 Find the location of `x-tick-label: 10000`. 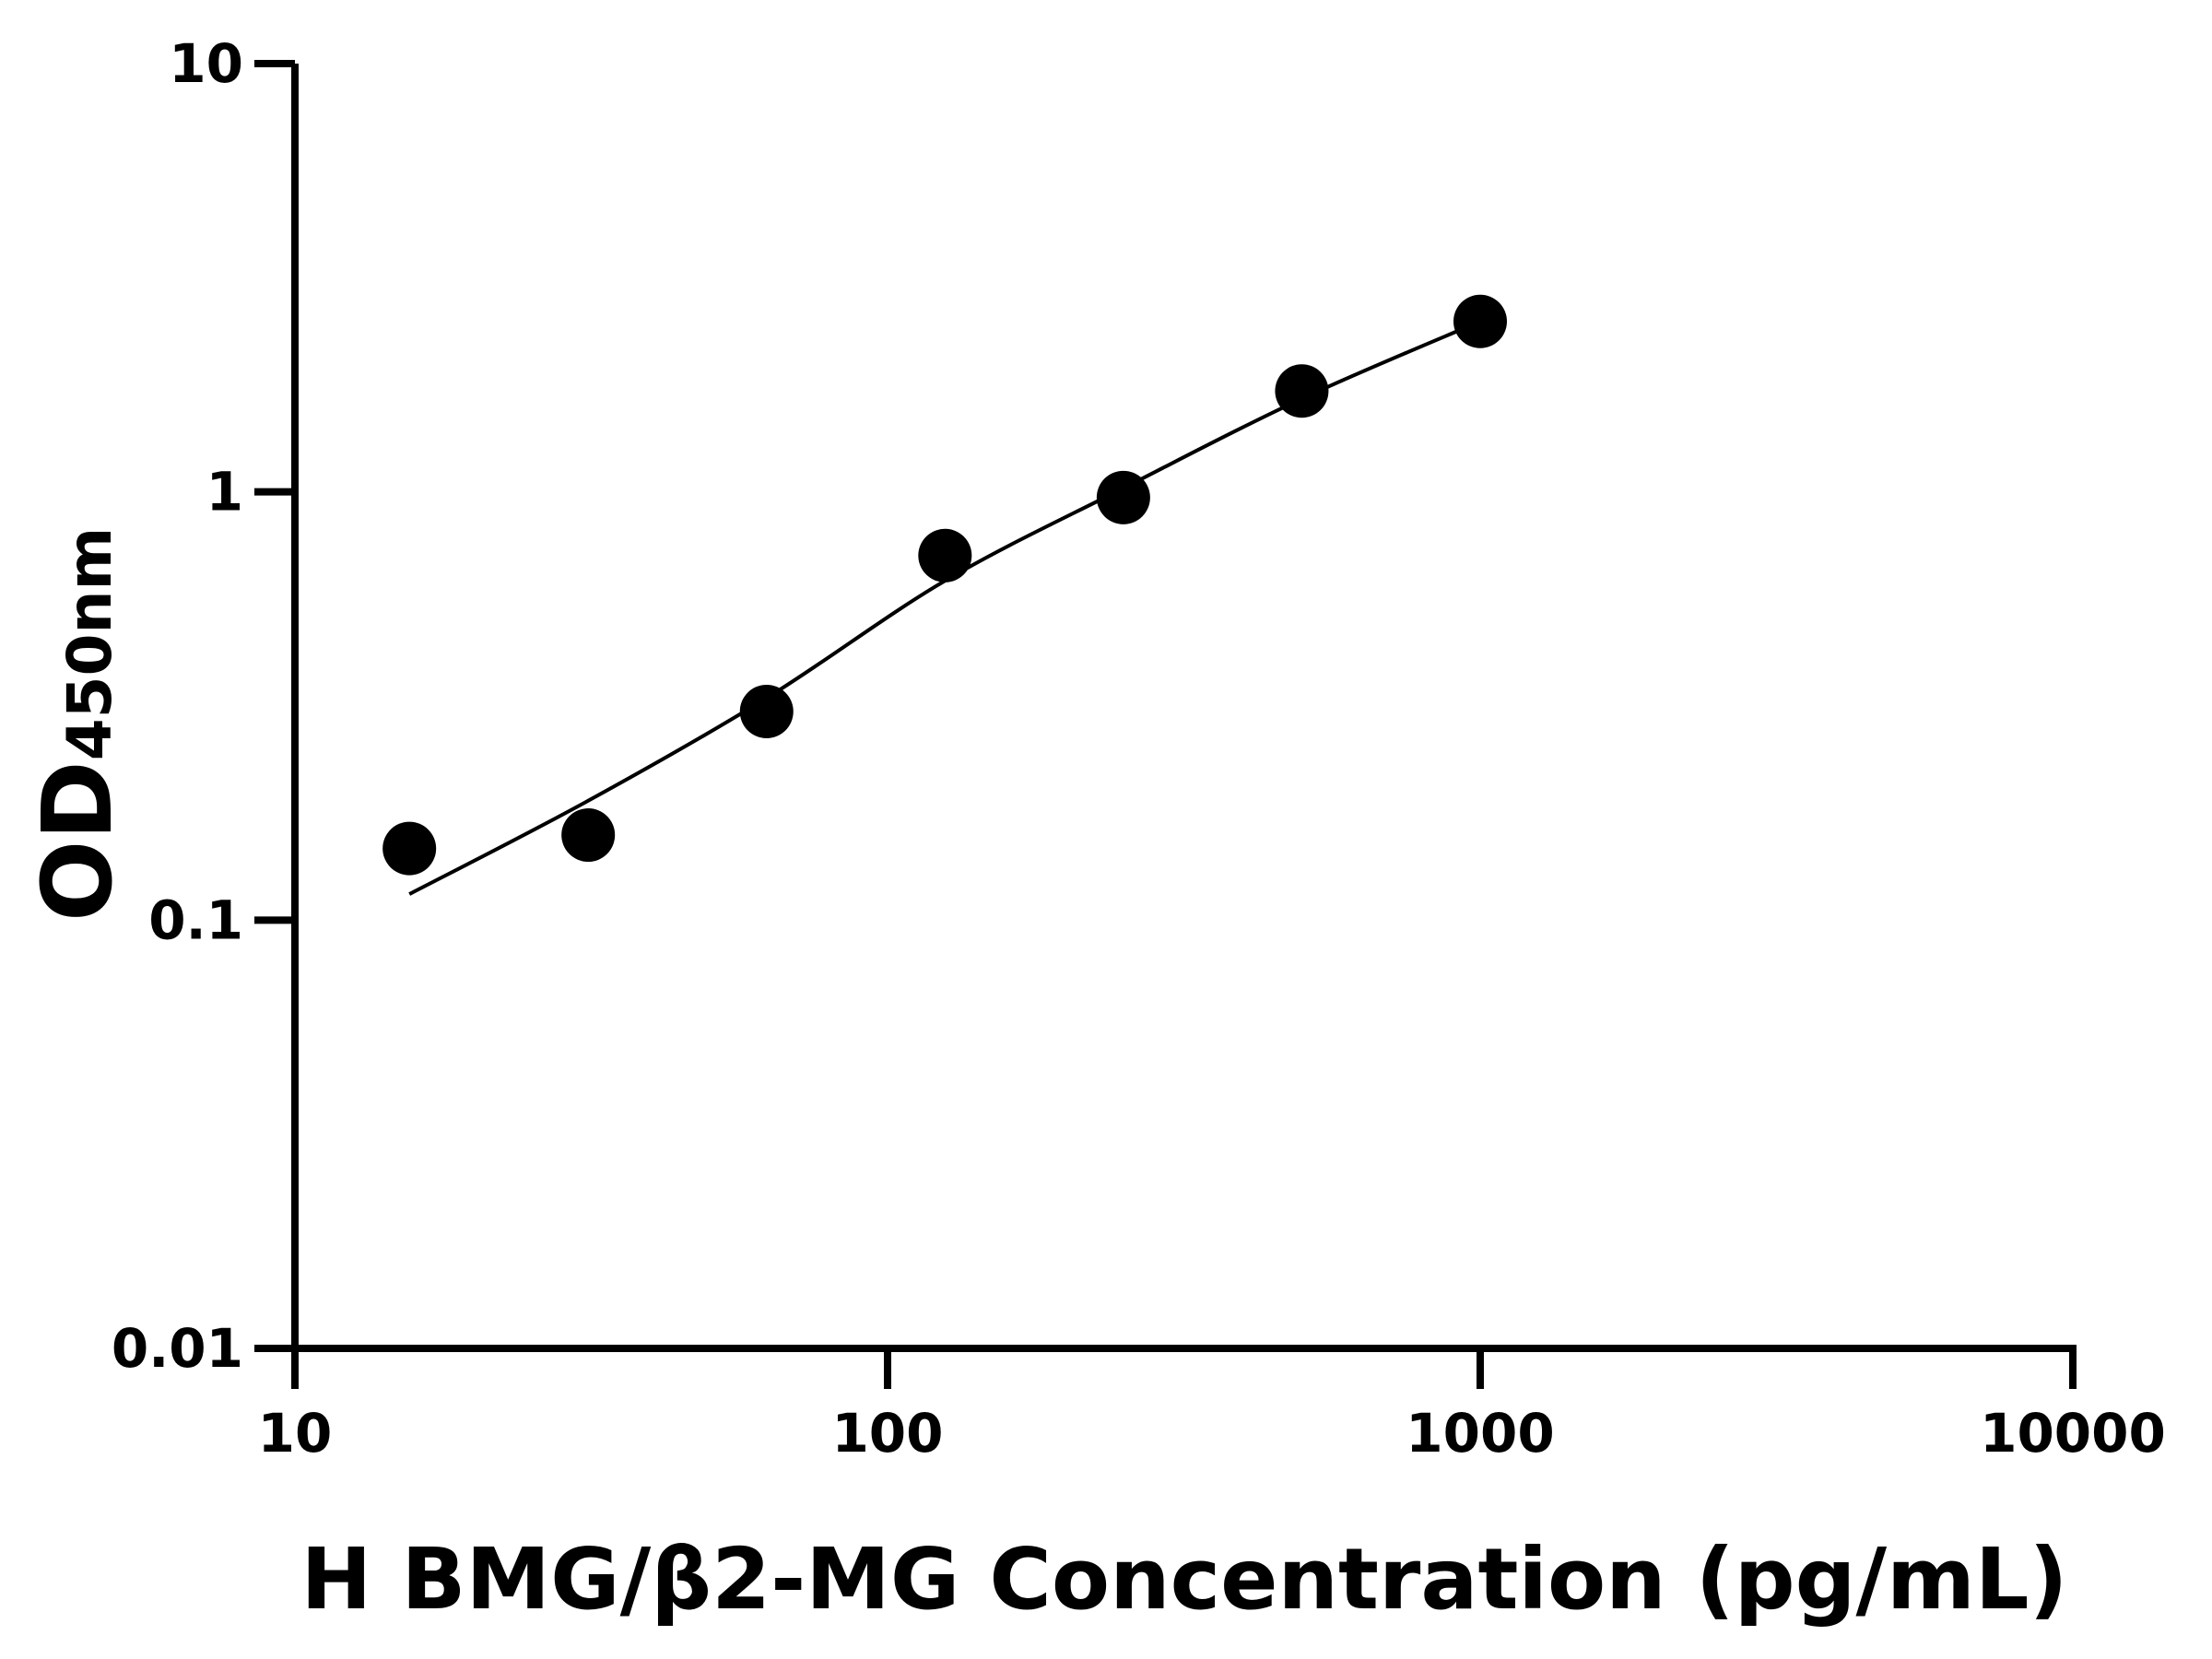

x-tick-label: 10000 is located at coordinates (2073, 1433).